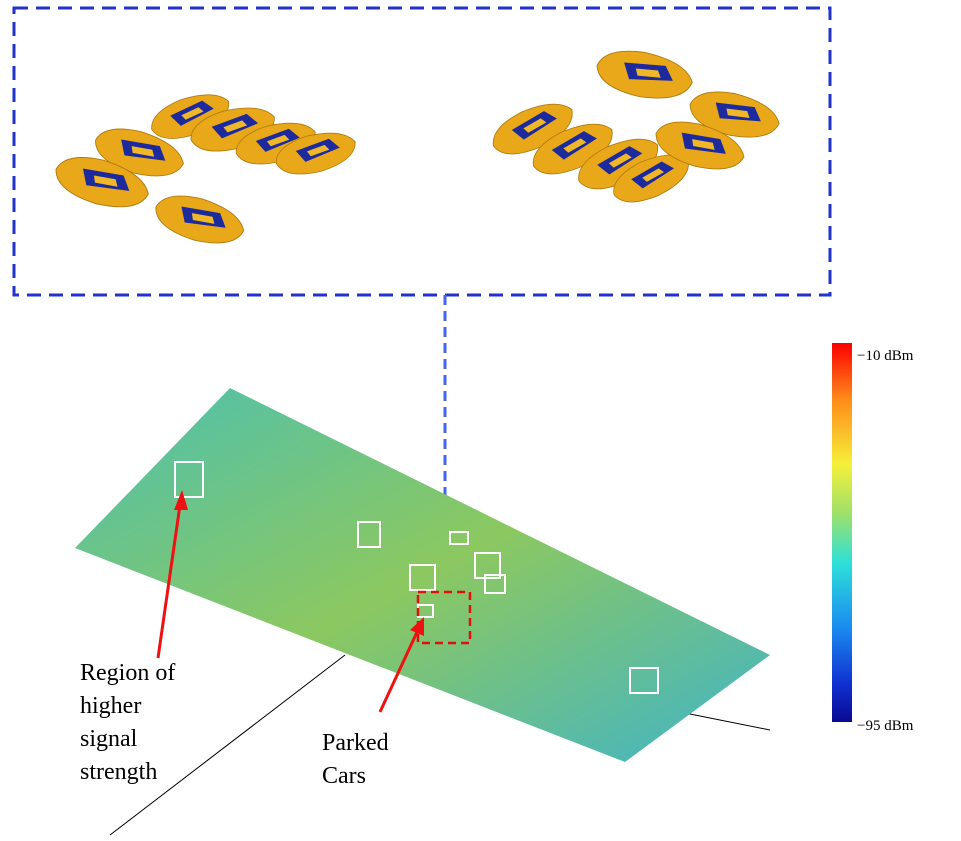 The height and width of the screenshot is (841, 961). What do you see at coordinates (885, 726) in the screenshot?
I see `colorbar-min-label: −95 dBm` at bounding box center [885, 726].